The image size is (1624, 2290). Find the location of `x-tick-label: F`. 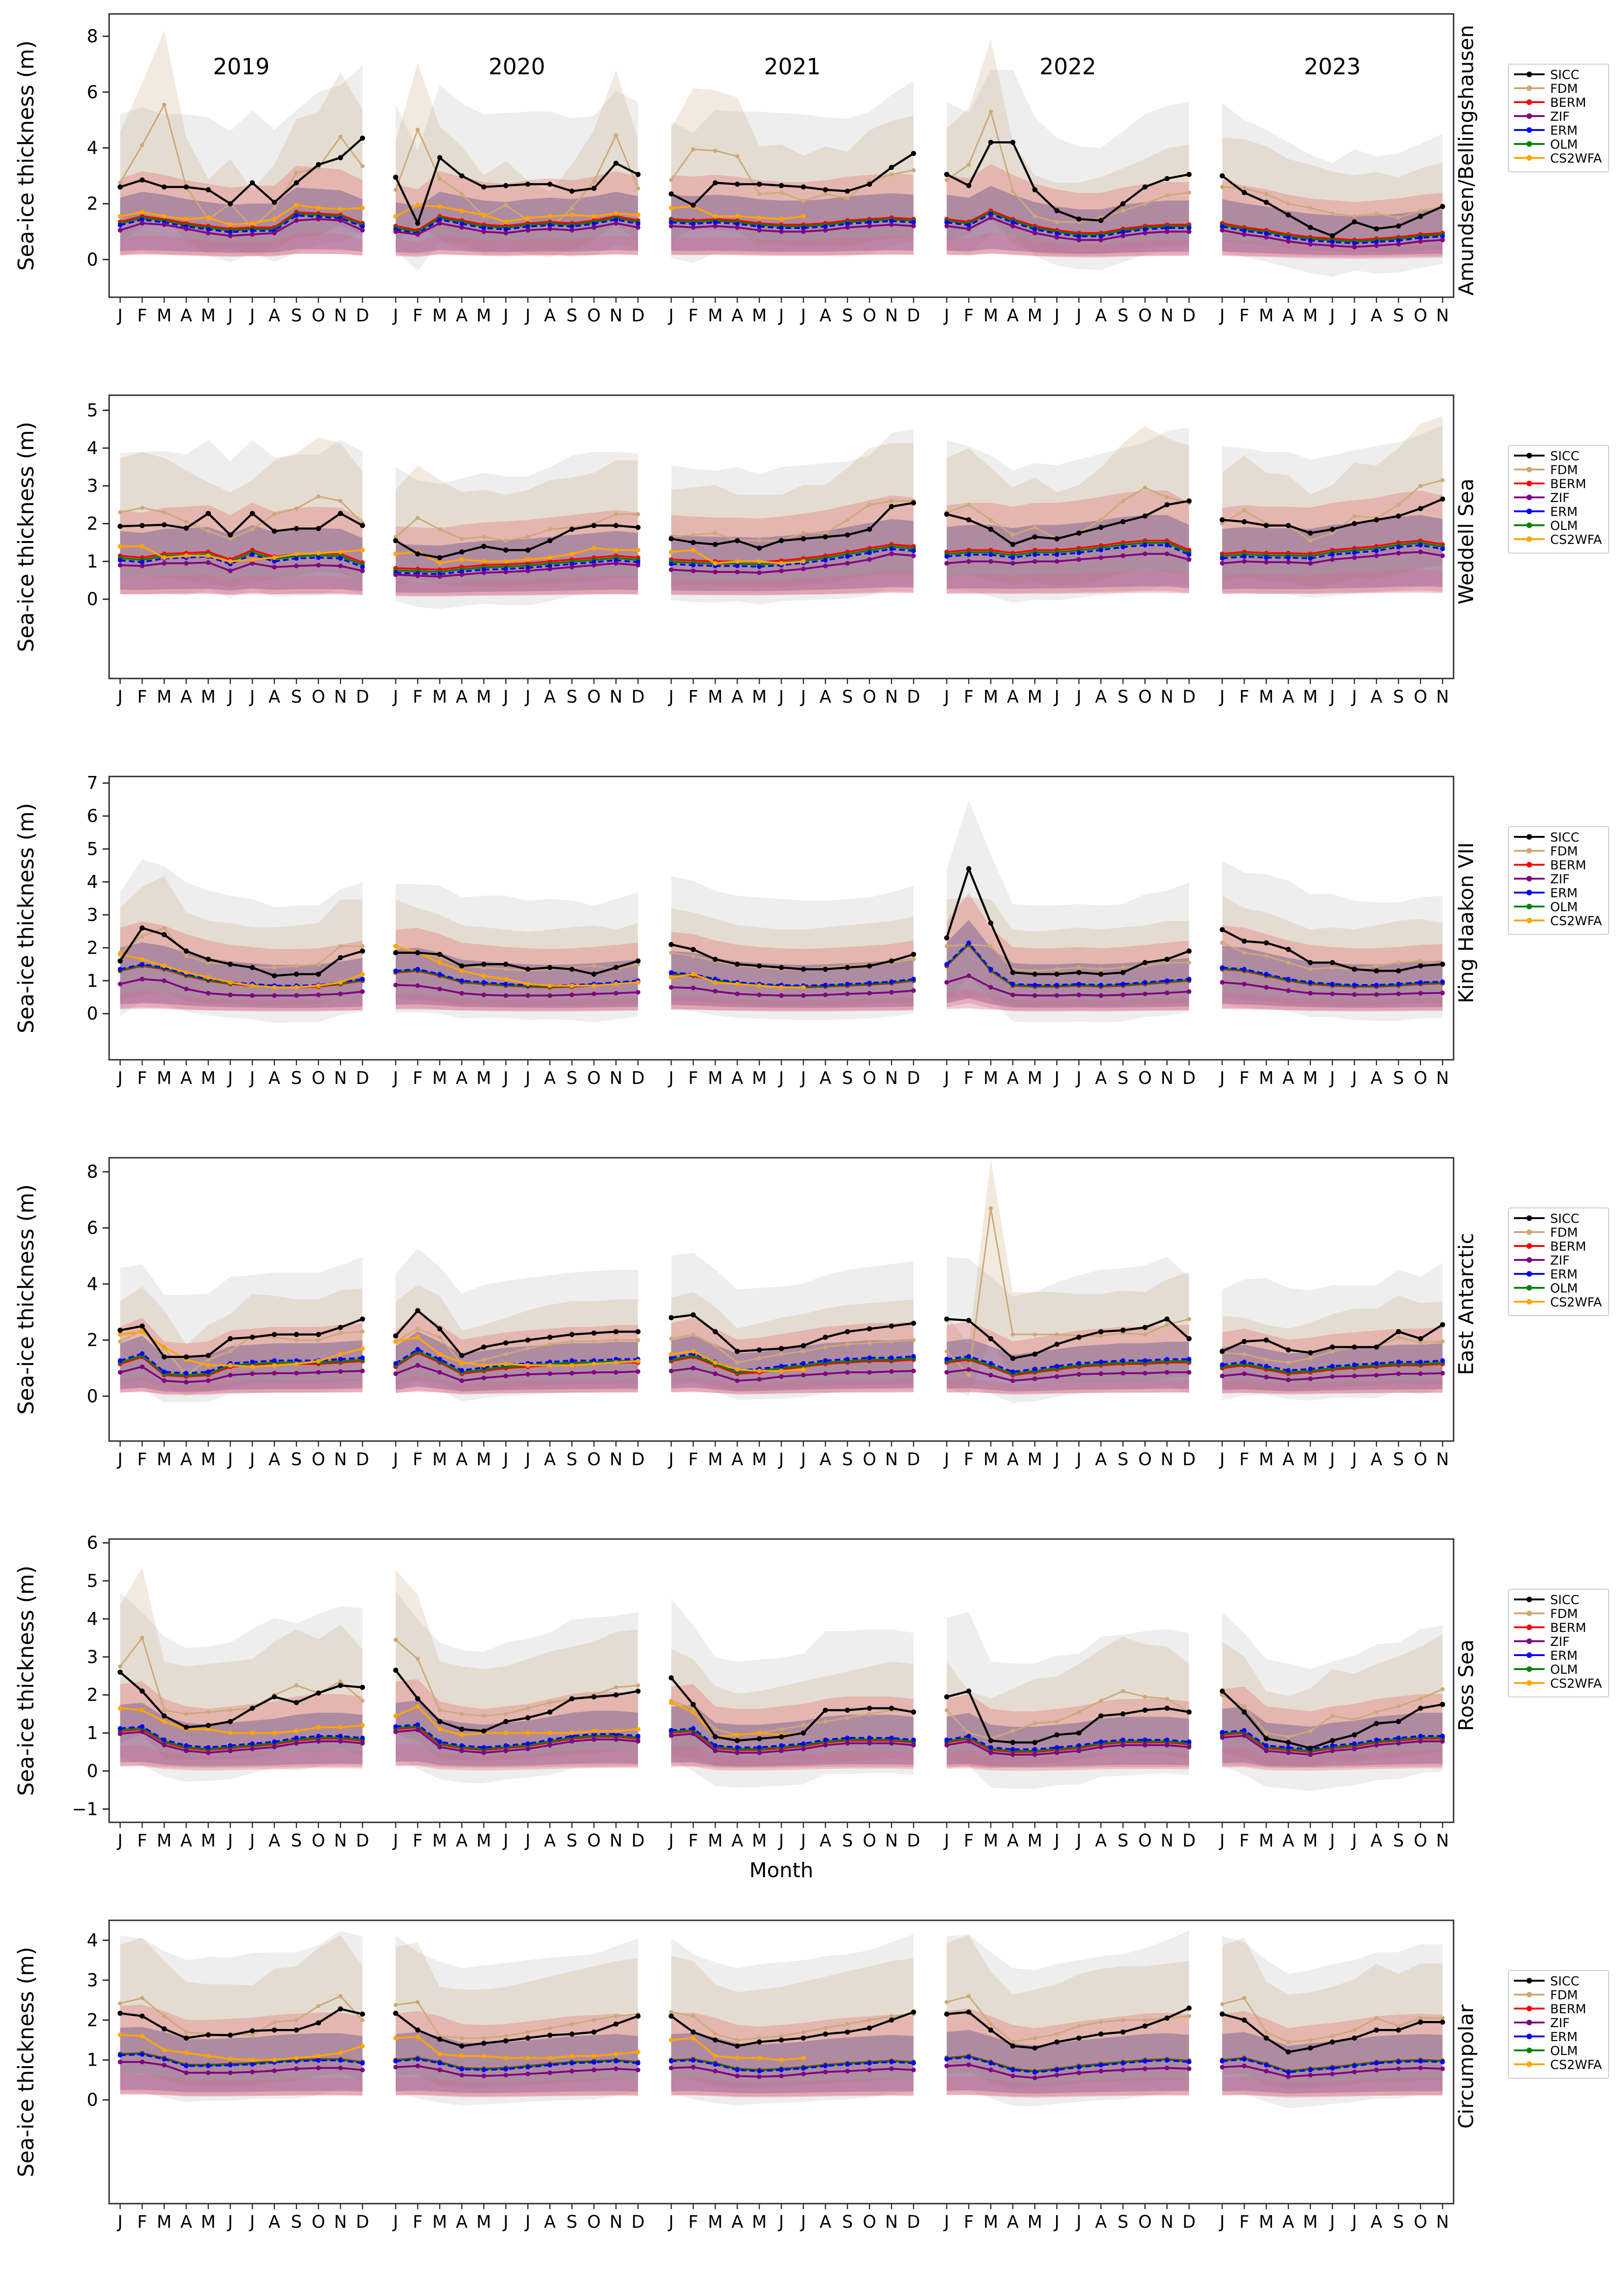

x-tick-label: F is located at coordinates (418, 1459).